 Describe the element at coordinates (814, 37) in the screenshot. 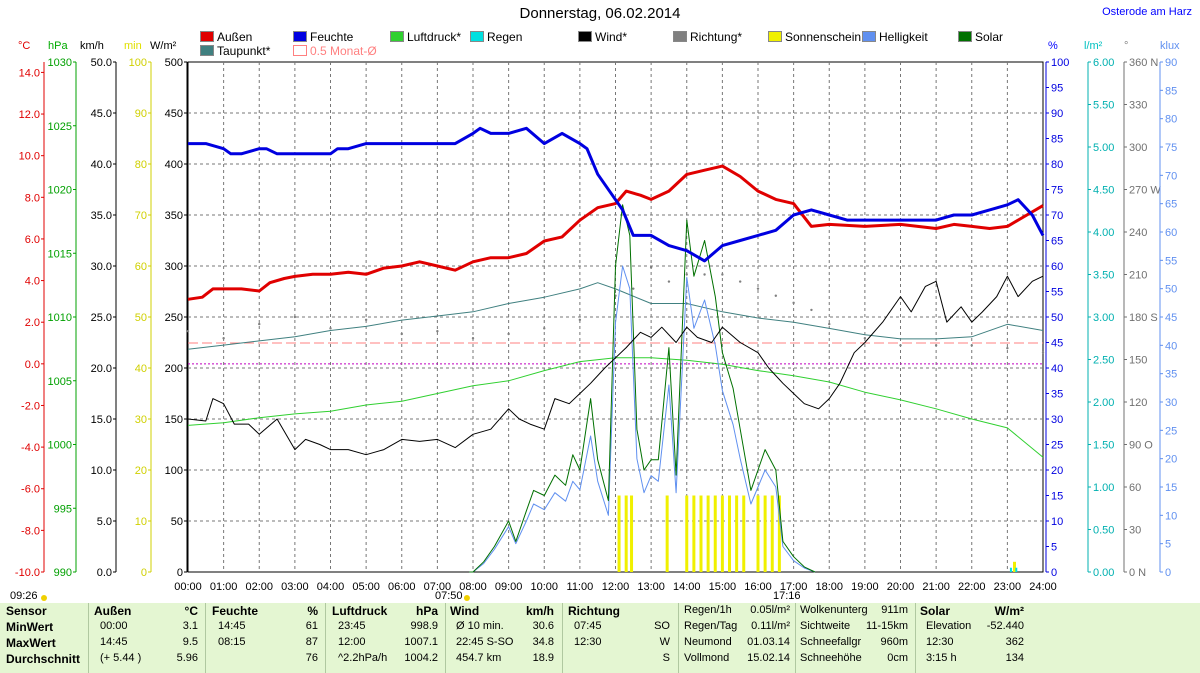

I see `legend-item: Sonnenschein` at that location.